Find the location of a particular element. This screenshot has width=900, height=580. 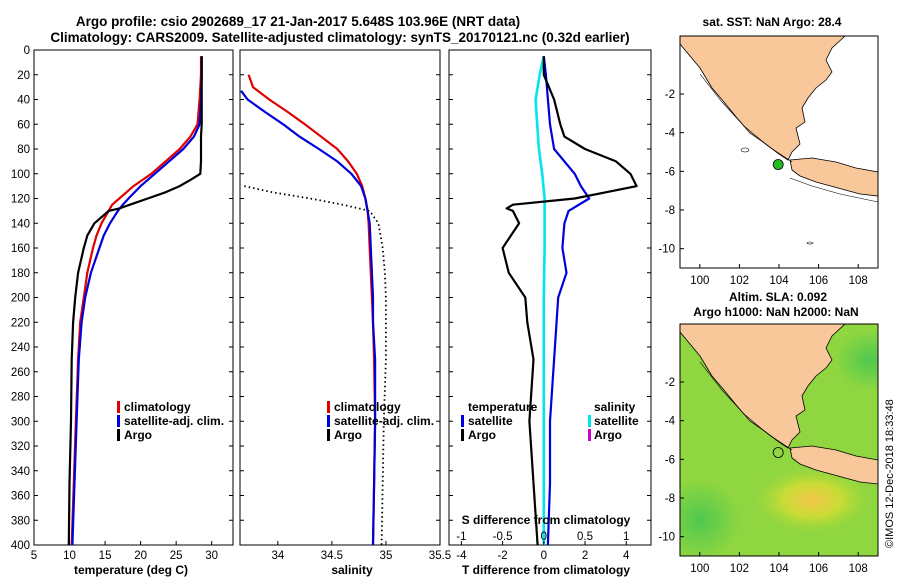

x-tick-label-salinity: 0.5 is located at coordinates (585, 537).